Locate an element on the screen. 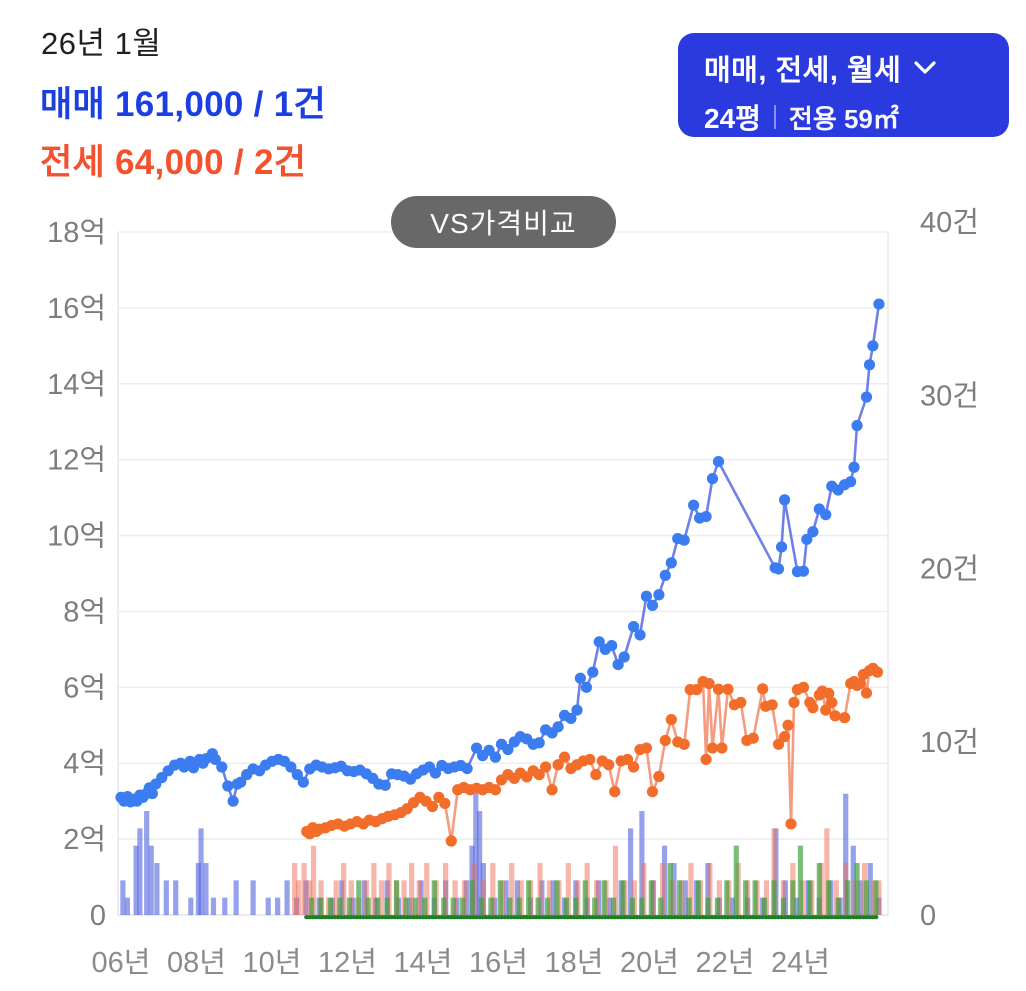 The image size is (1026, 991). date-label: 26년 1월 is located at coordinates (101, 43).